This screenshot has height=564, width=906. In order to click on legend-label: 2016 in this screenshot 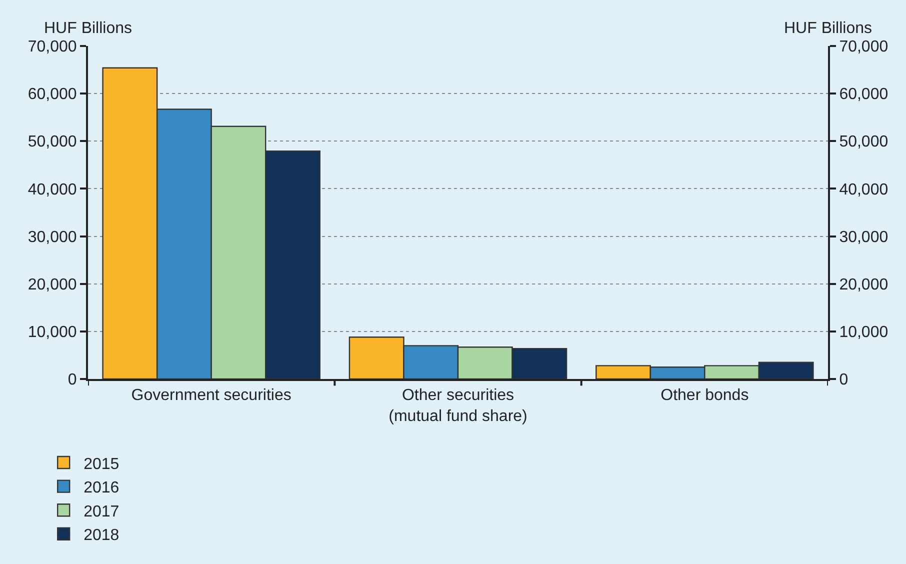, I will do `click(102, 488)`.